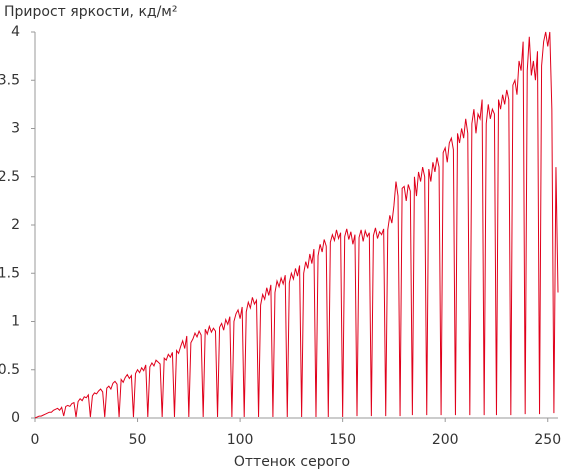 The height and width of the screenshot is (471, 561). Describe the element at coordinates (15, 129) in the screenshot. I see `y-tick-label: 3` at that location.